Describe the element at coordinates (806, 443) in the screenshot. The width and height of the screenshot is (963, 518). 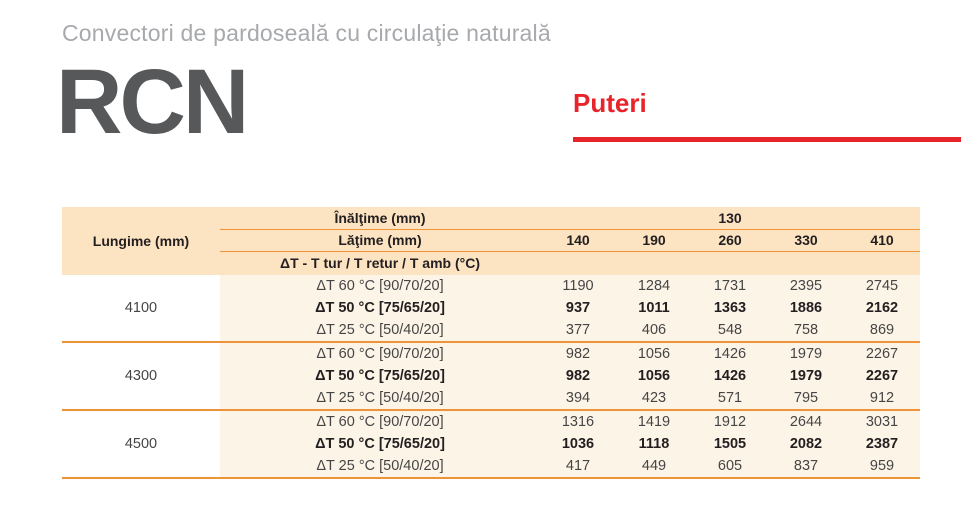
I see `power-value: 2082` at that location.